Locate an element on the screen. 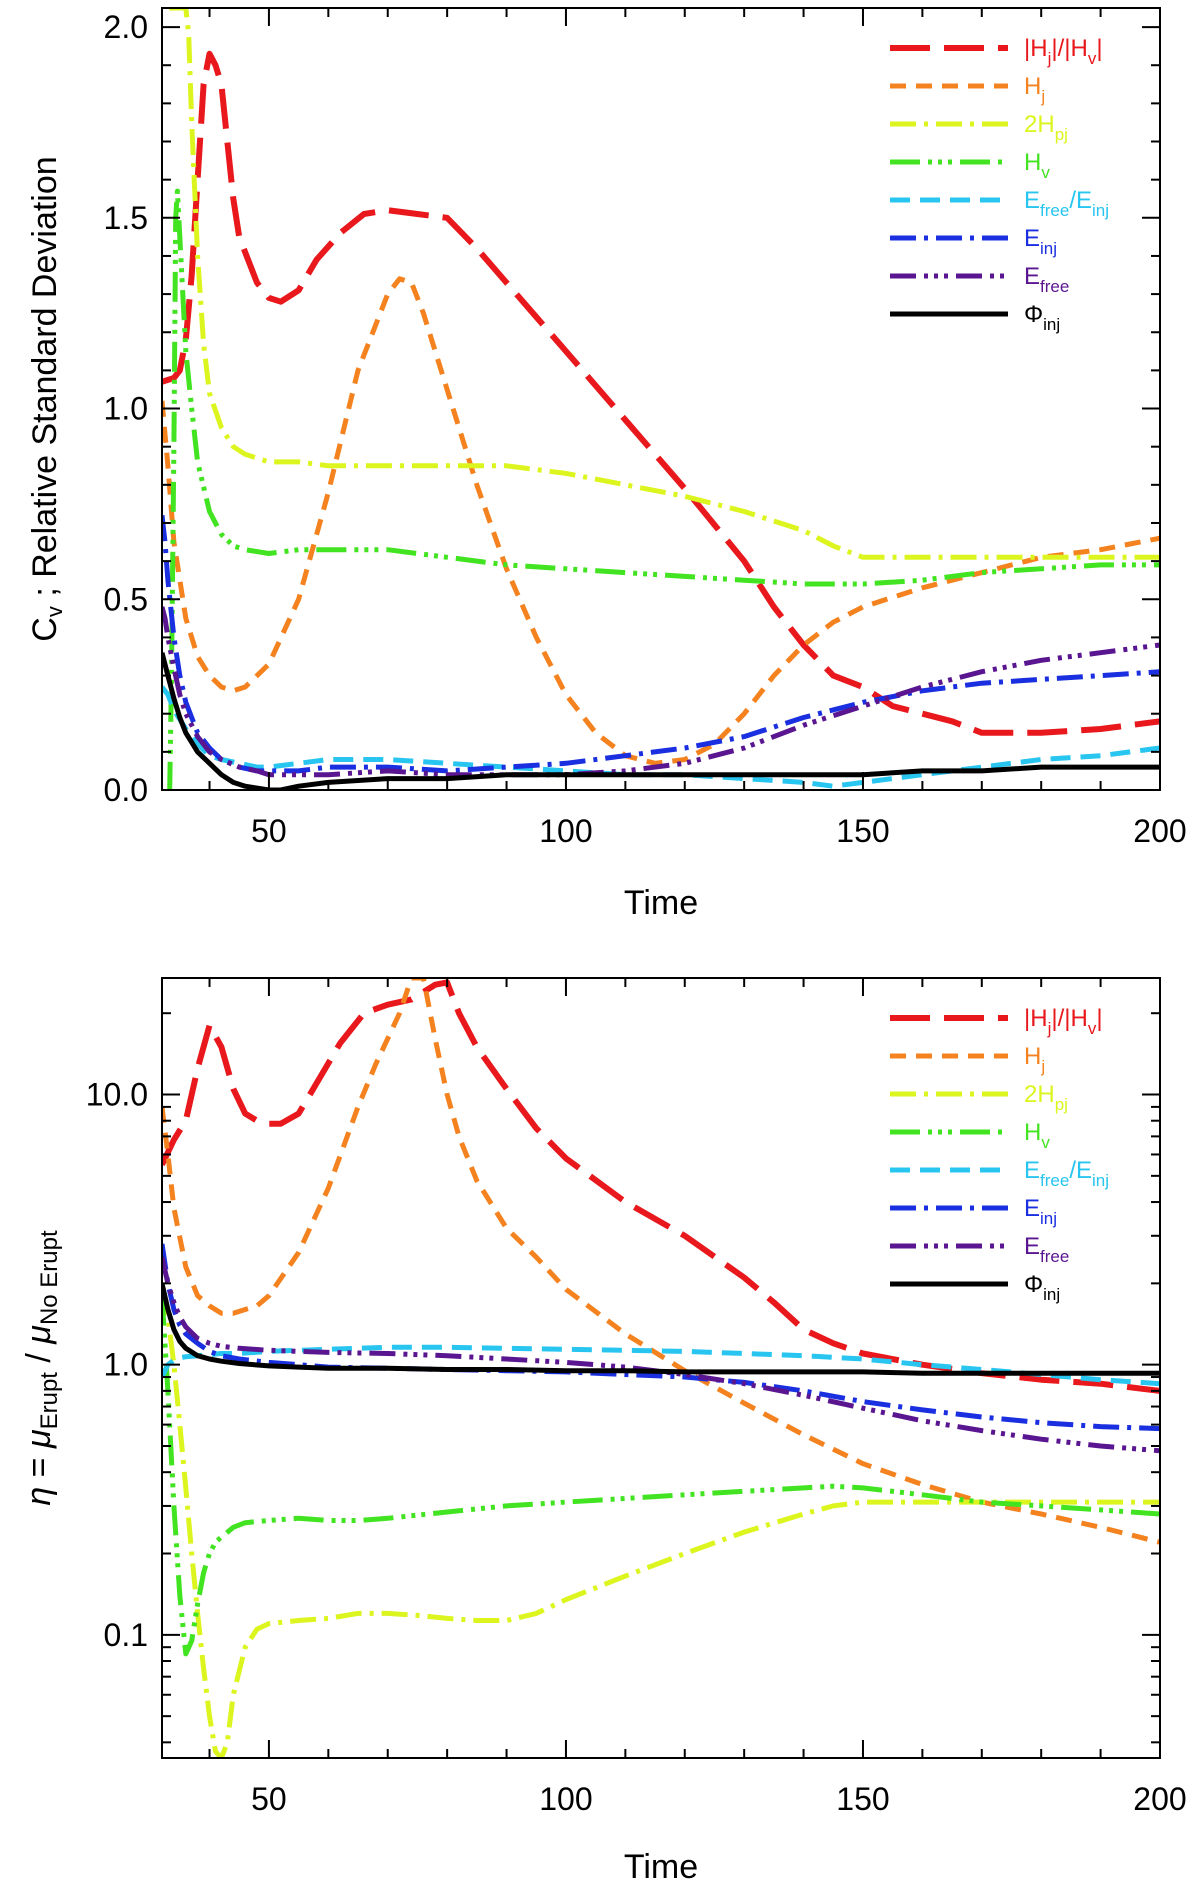 The width and height of the screenshot is (1200, 1889). top-legend-label-5: Einj is located at coordinates (1040, 241).